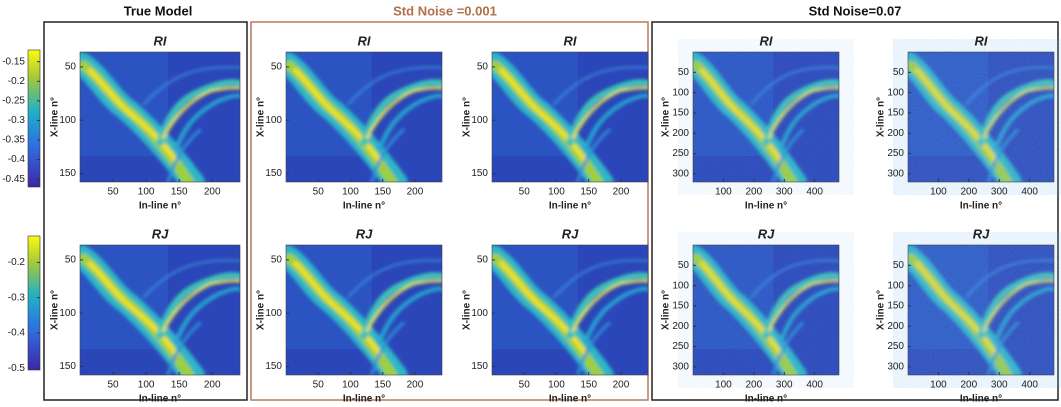 The image size is (1061, 407). Describe the element at coordinates (13, 61) in the screenshot. I see `colorbar-tick-label: -0.15` at that location.